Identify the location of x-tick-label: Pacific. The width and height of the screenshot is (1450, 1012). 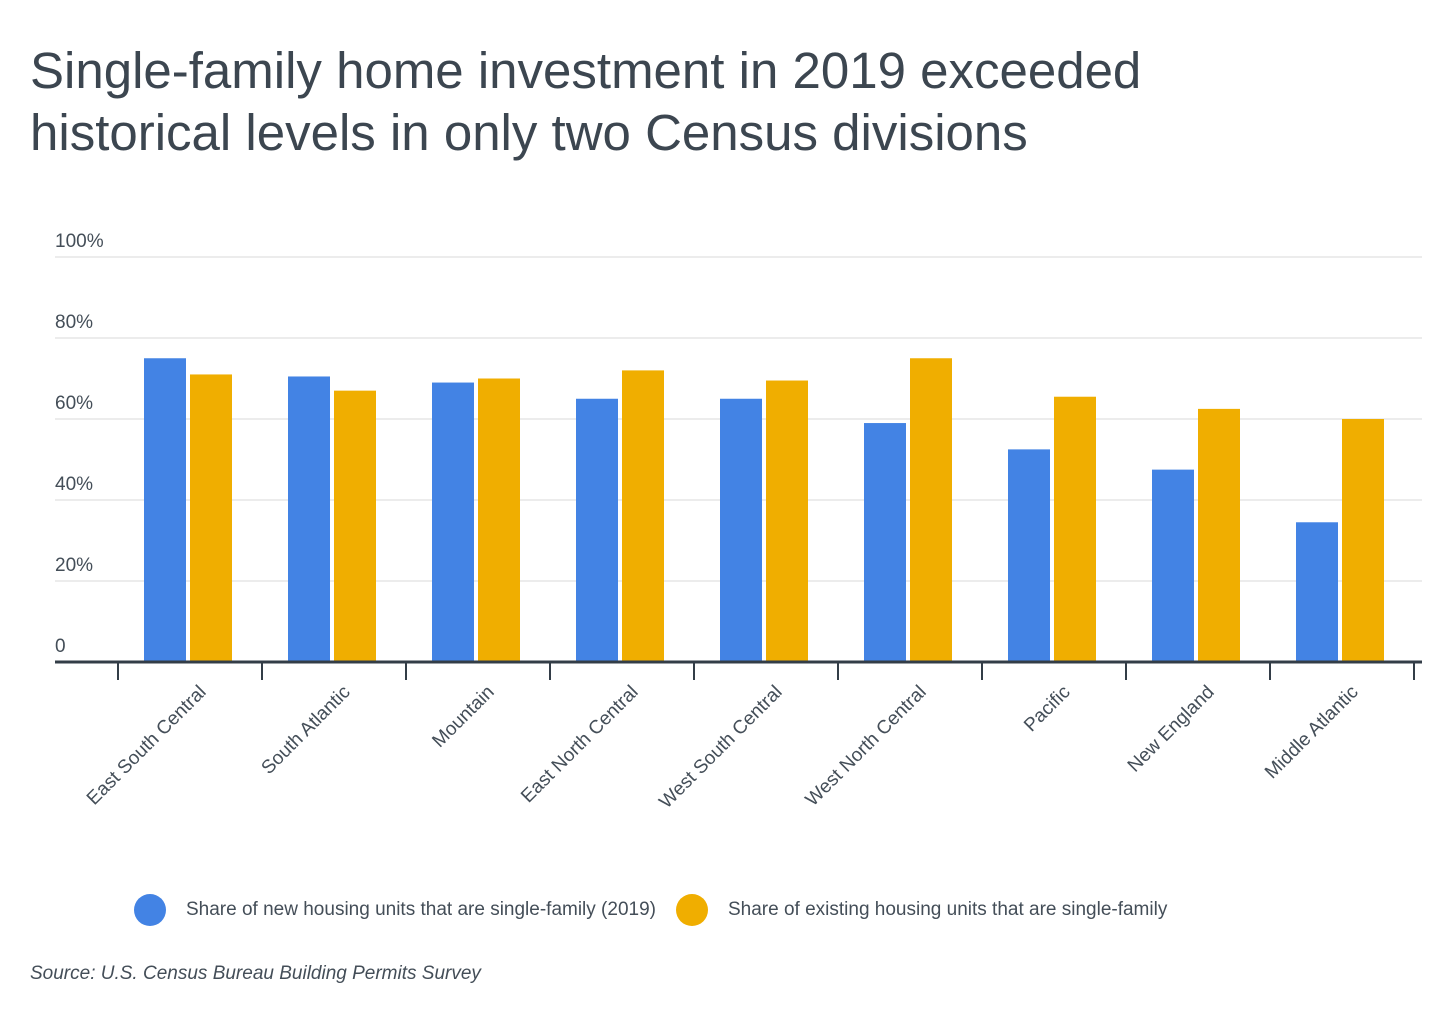
(1047, 709).